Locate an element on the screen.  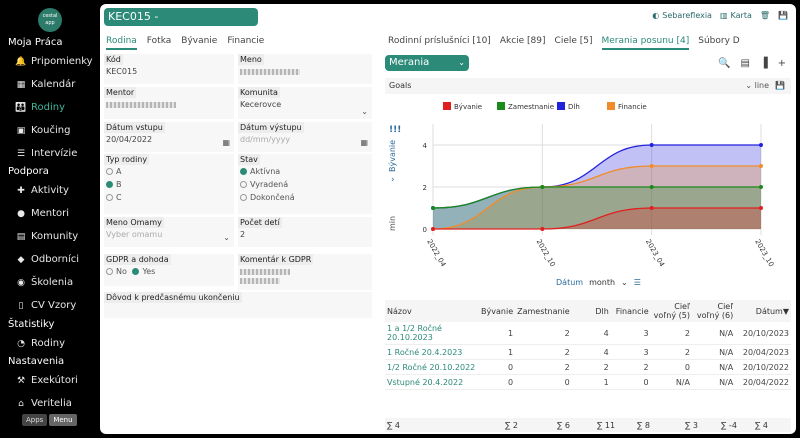
cell-nazov: 1 a 1/2 Ročné 20.10.2023 is located at coordinates (414, 333).